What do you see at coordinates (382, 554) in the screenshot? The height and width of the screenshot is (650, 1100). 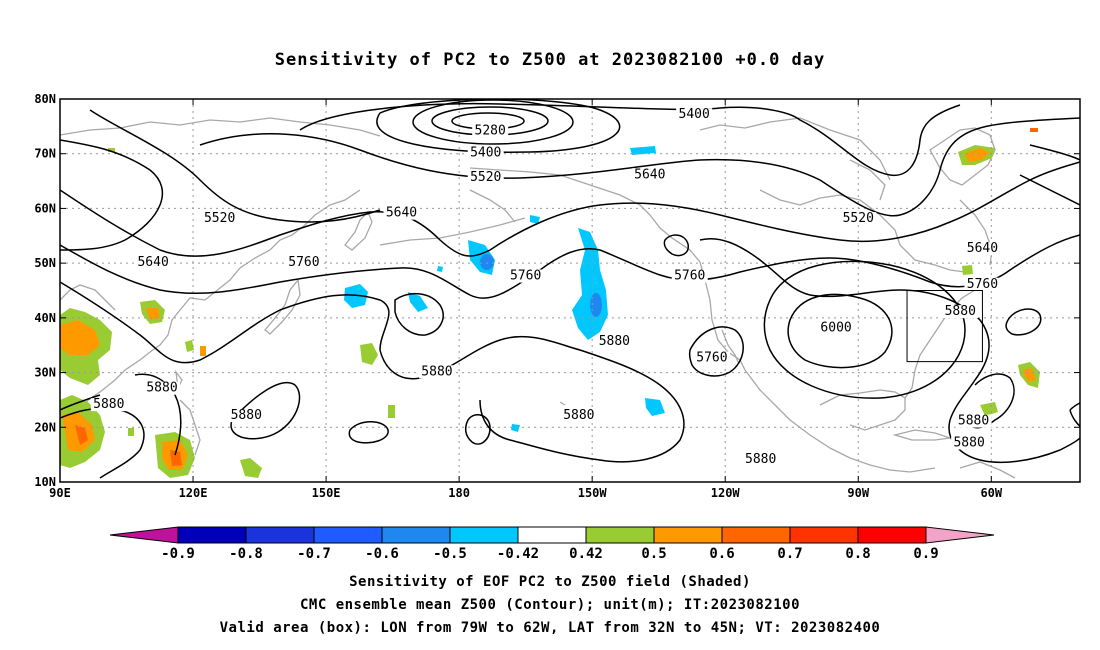 I see `colorbar-label: -0.6` at bounding box center [382, 554].